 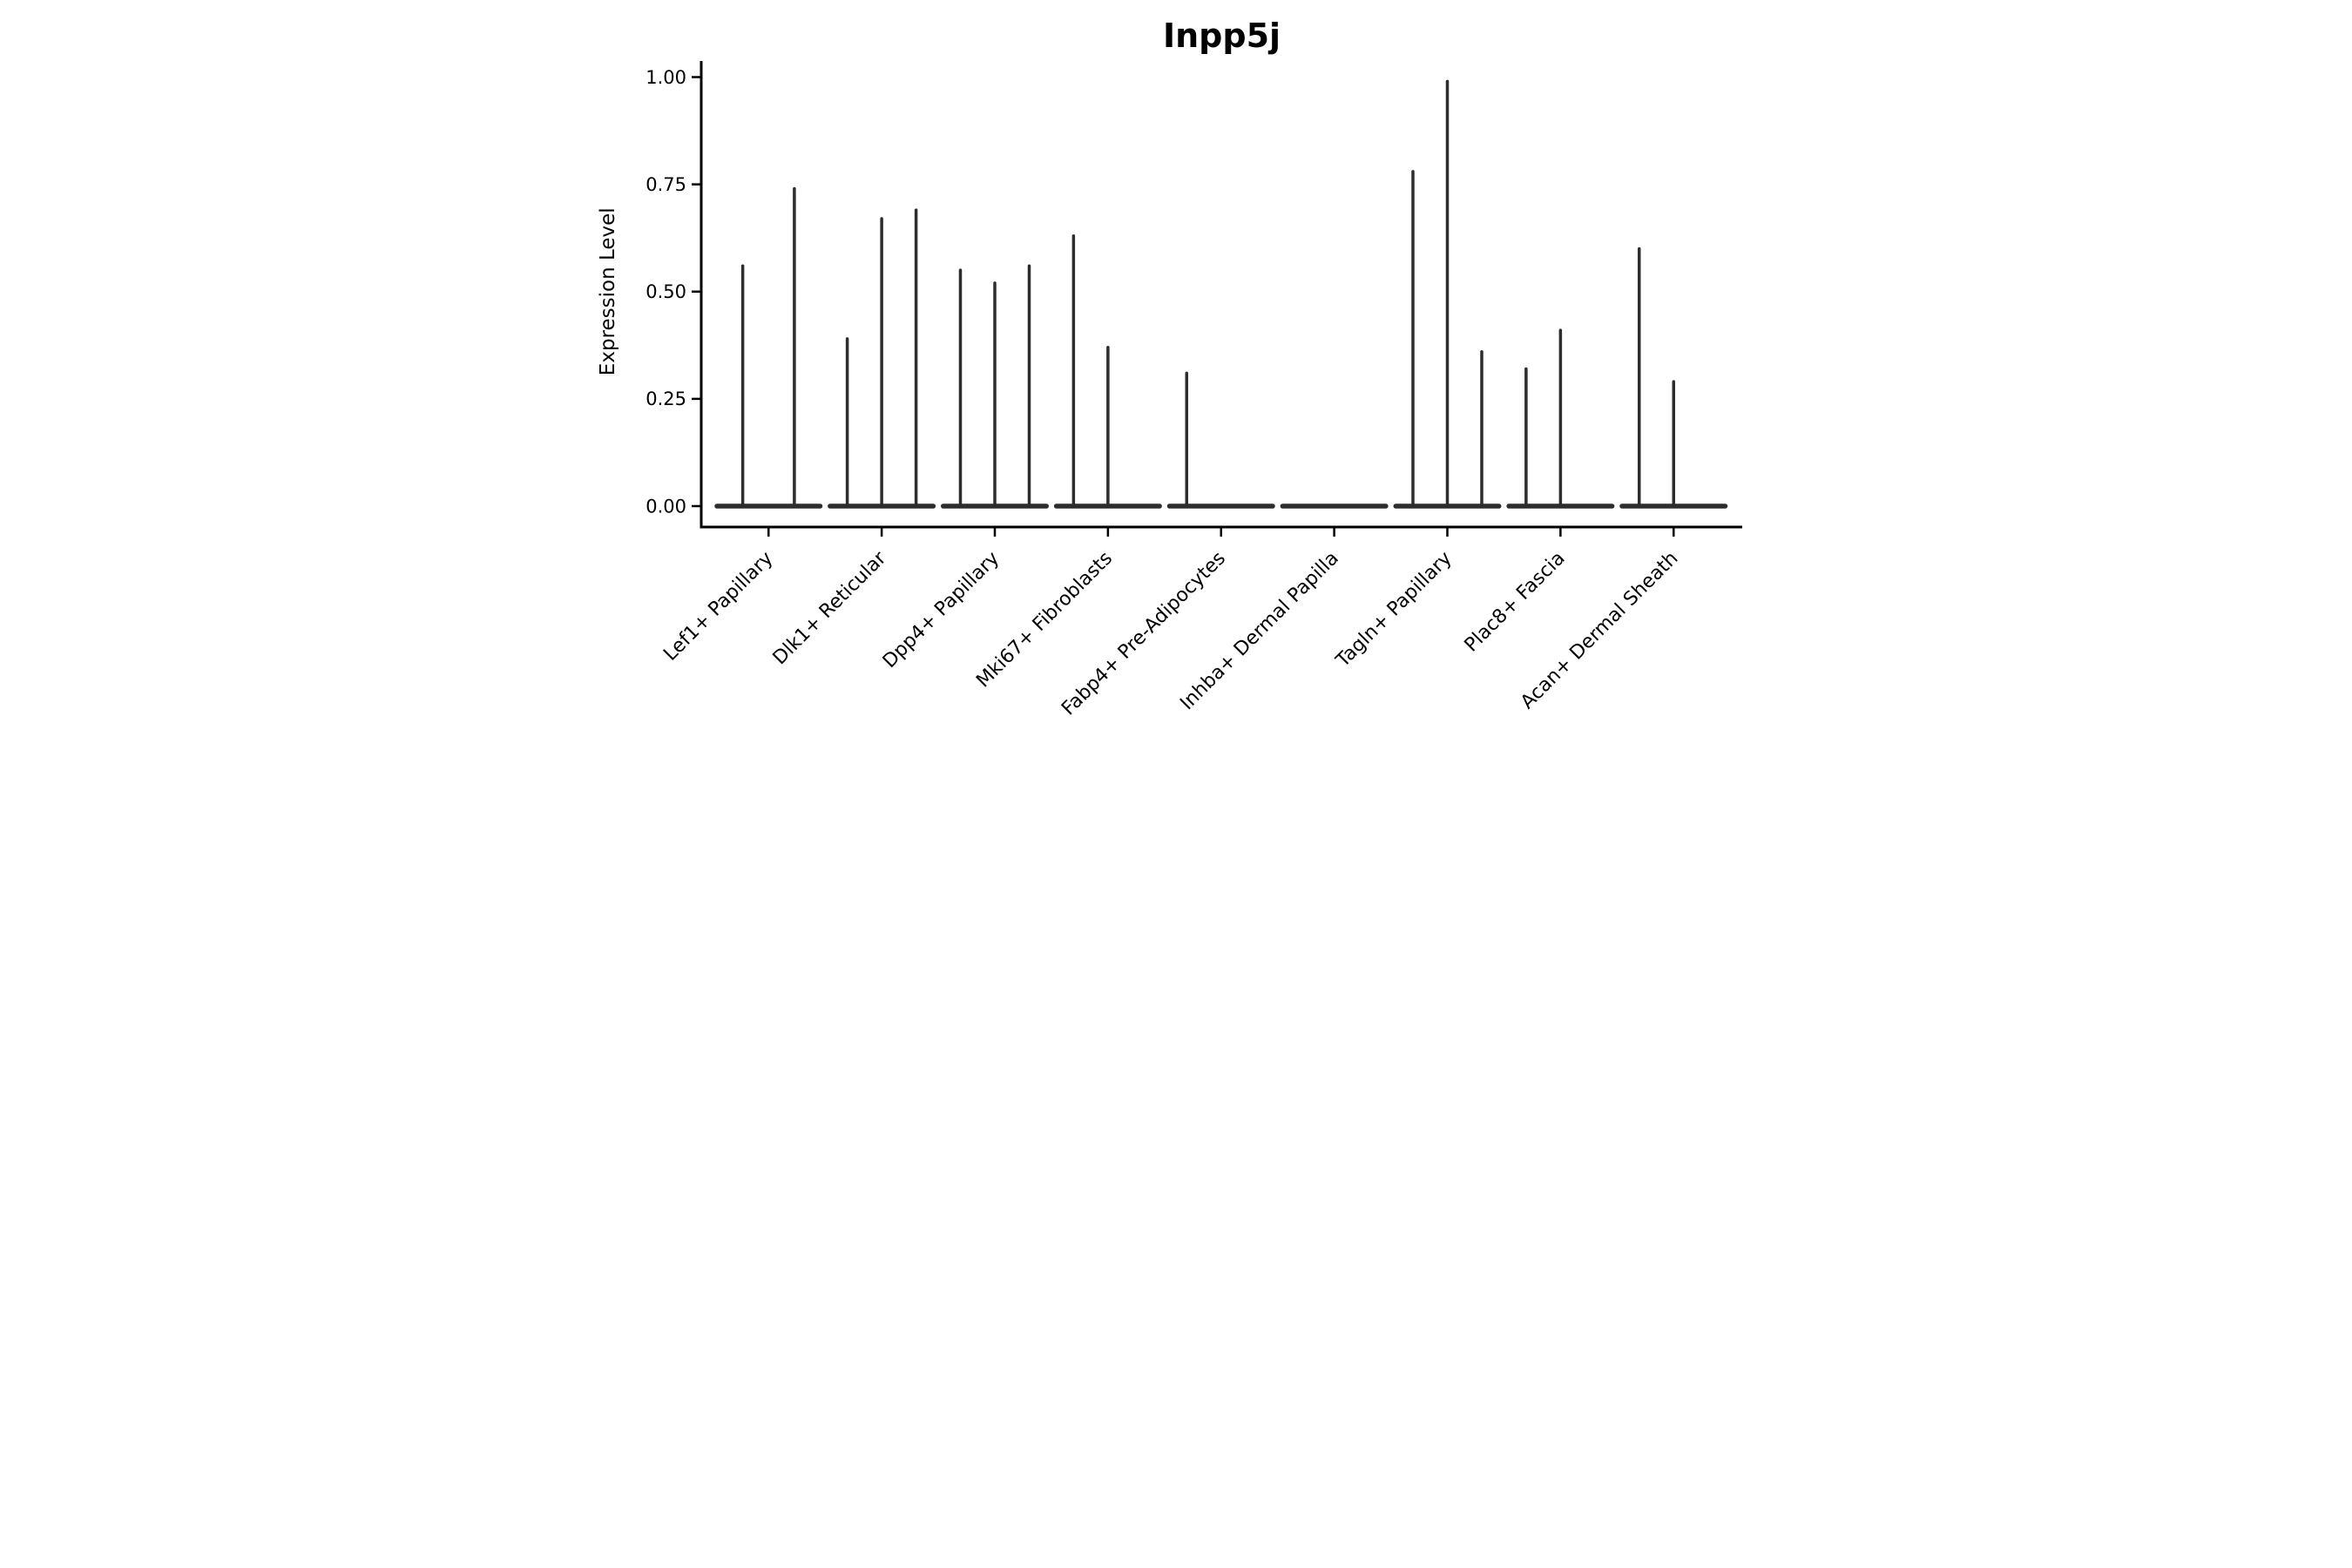 I want to click on y-tick-label: 0.25, so click(x=665, y=399).